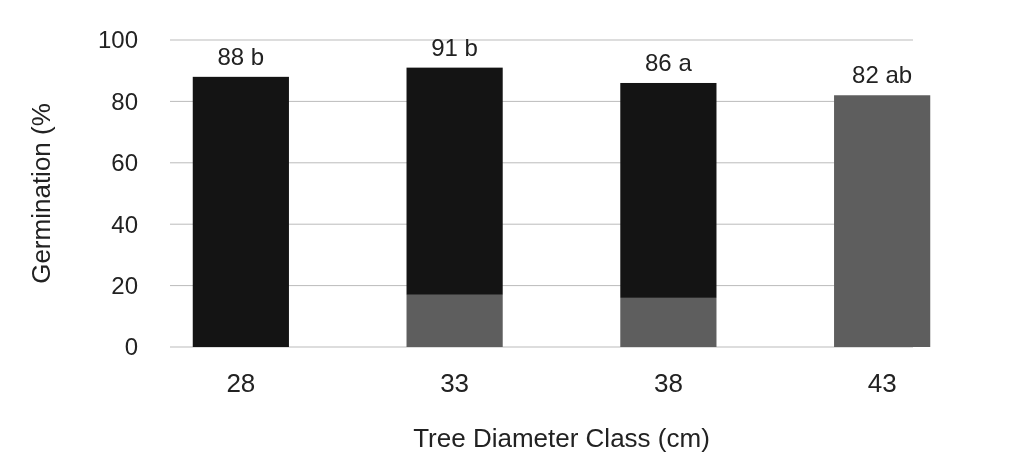 This screenshot has width=1013, height=467. What do you see at coordinates (561, 438) in the screenshot?
I see `x-axis-title: Tree Diameter Class (cm)` at bounding box center [561, 438].